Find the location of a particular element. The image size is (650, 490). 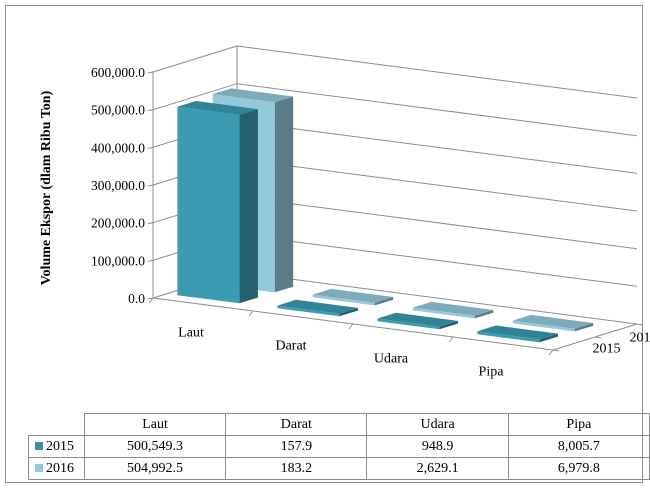

y-axis-title: Volume Ekspor (dlam Ribu Ton) is located at coordinates (46, 187).